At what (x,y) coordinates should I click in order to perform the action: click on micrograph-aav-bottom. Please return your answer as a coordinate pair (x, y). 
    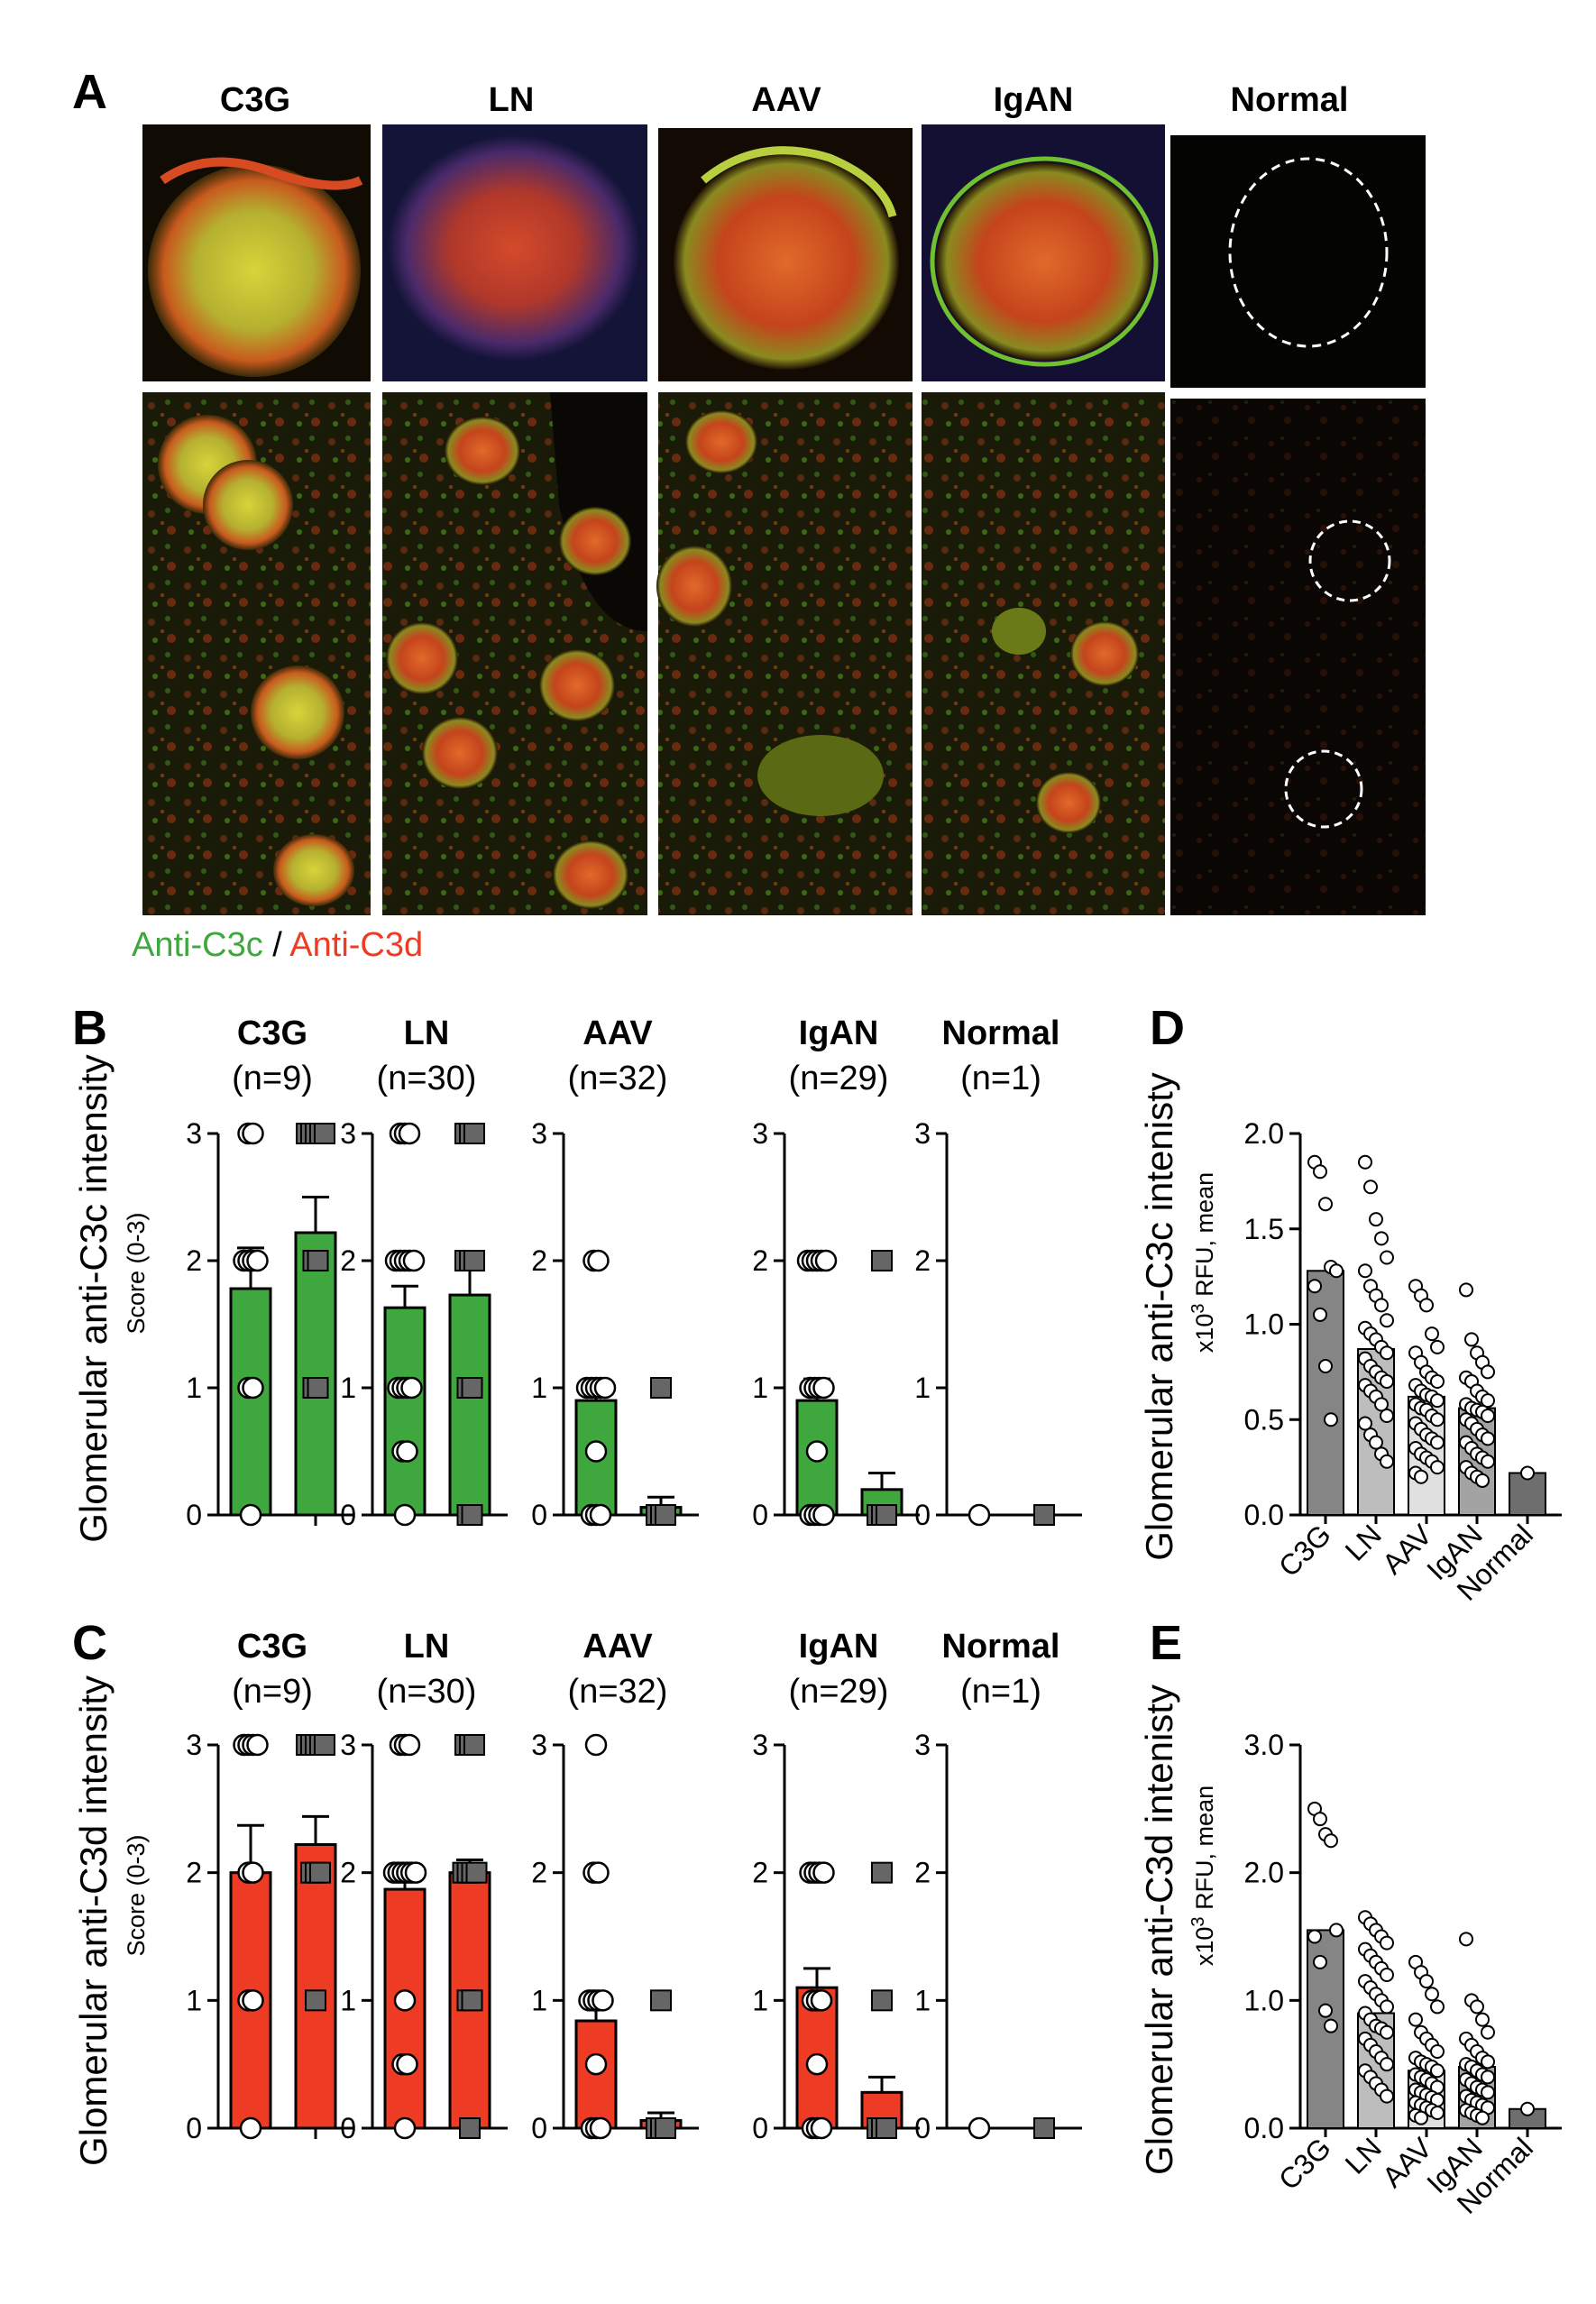
    Looking at the image, I should click on (784, 654).